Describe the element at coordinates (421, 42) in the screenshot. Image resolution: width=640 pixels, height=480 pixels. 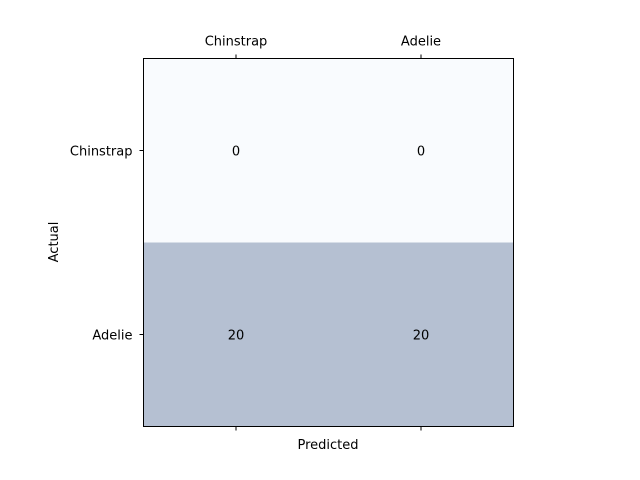
I see `x-tick-label: Adelie` at that location.